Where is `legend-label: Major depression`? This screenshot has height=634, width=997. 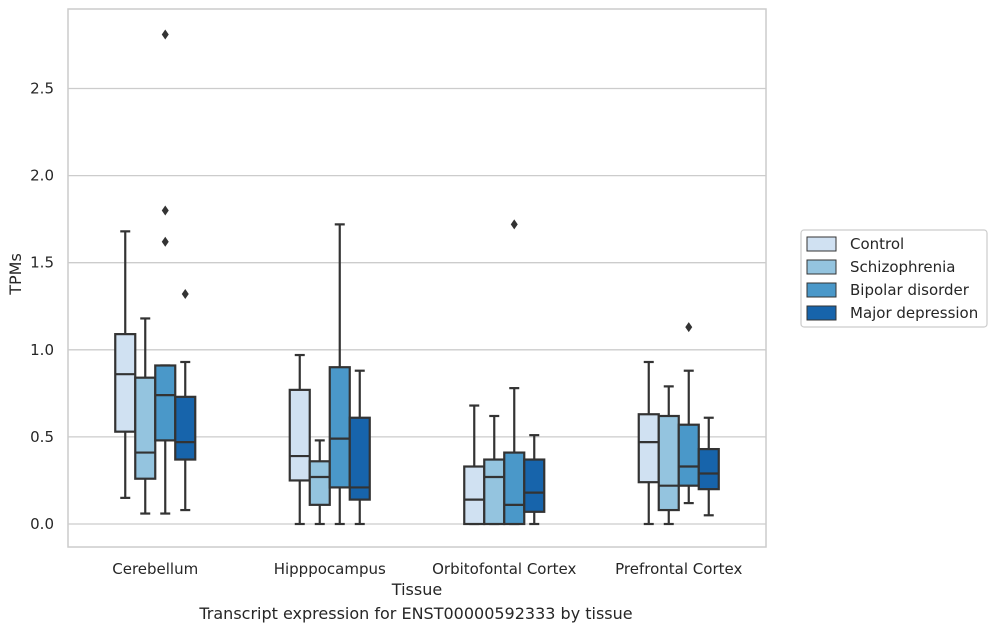
legend-label: Major depression is located at coordinates (914, 313).